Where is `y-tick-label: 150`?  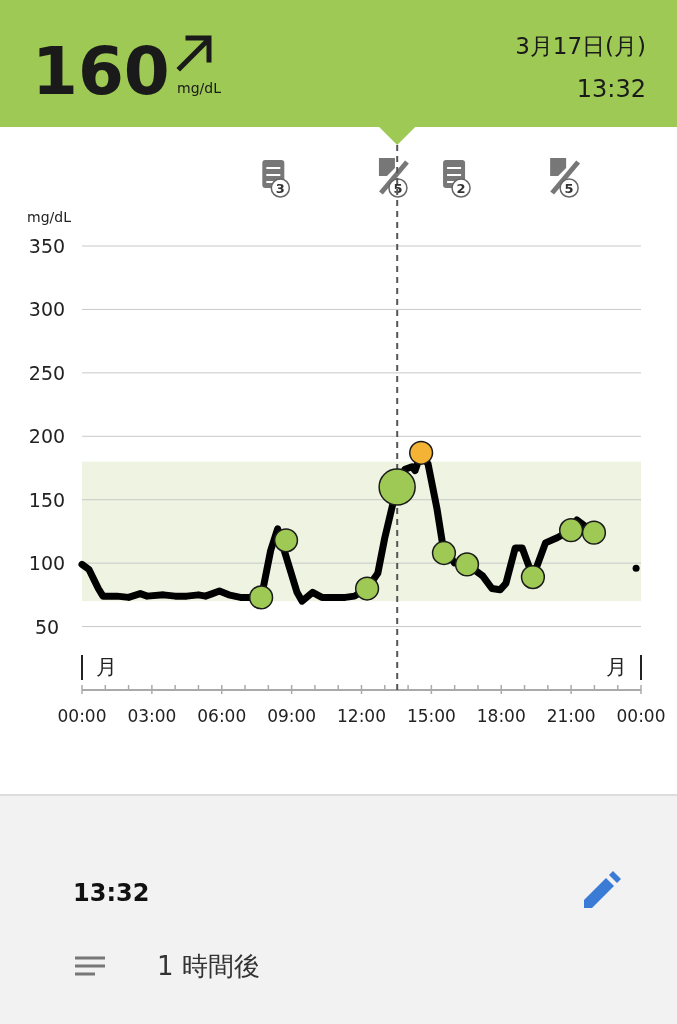
y-tick-label: 150 is located at coordinates (47, 499).